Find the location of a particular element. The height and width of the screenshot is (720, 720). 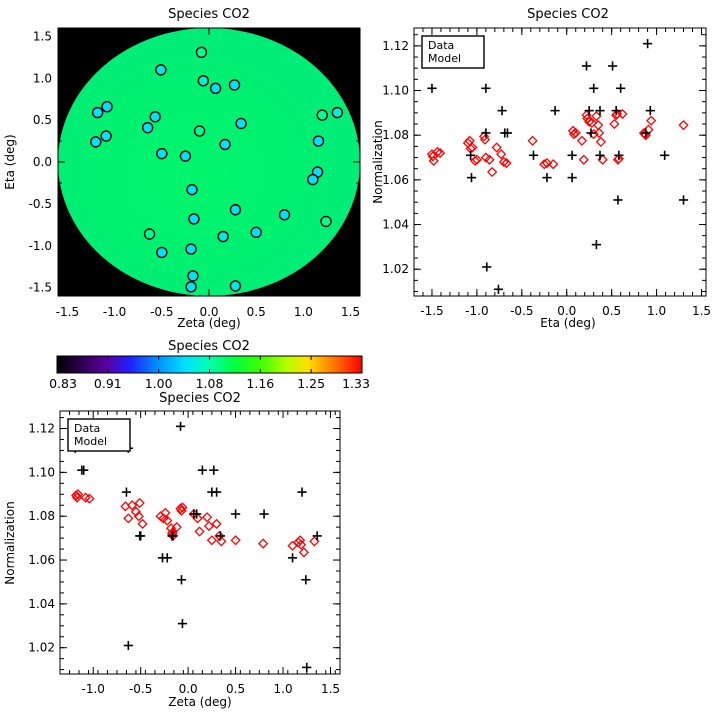

eta-scatter-legend: Data Model is located at coordinates (453, 52).